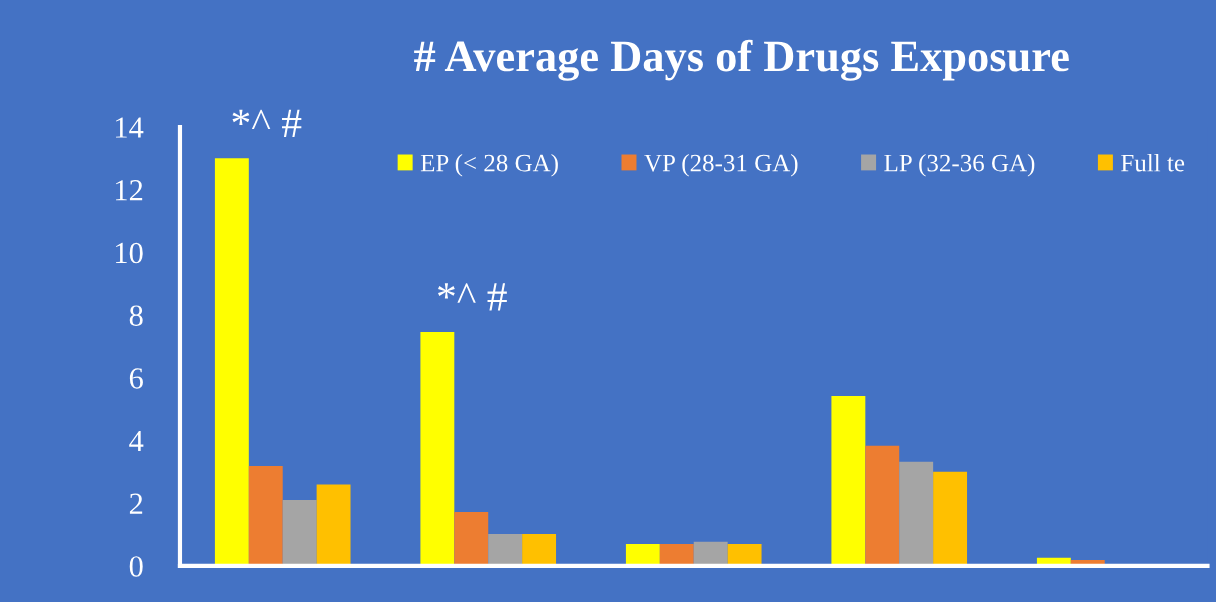  What do you see at coordinates (136, 316) in the screenshot?
I see `y-tick-label: 8` at bounding box center [136, 316].